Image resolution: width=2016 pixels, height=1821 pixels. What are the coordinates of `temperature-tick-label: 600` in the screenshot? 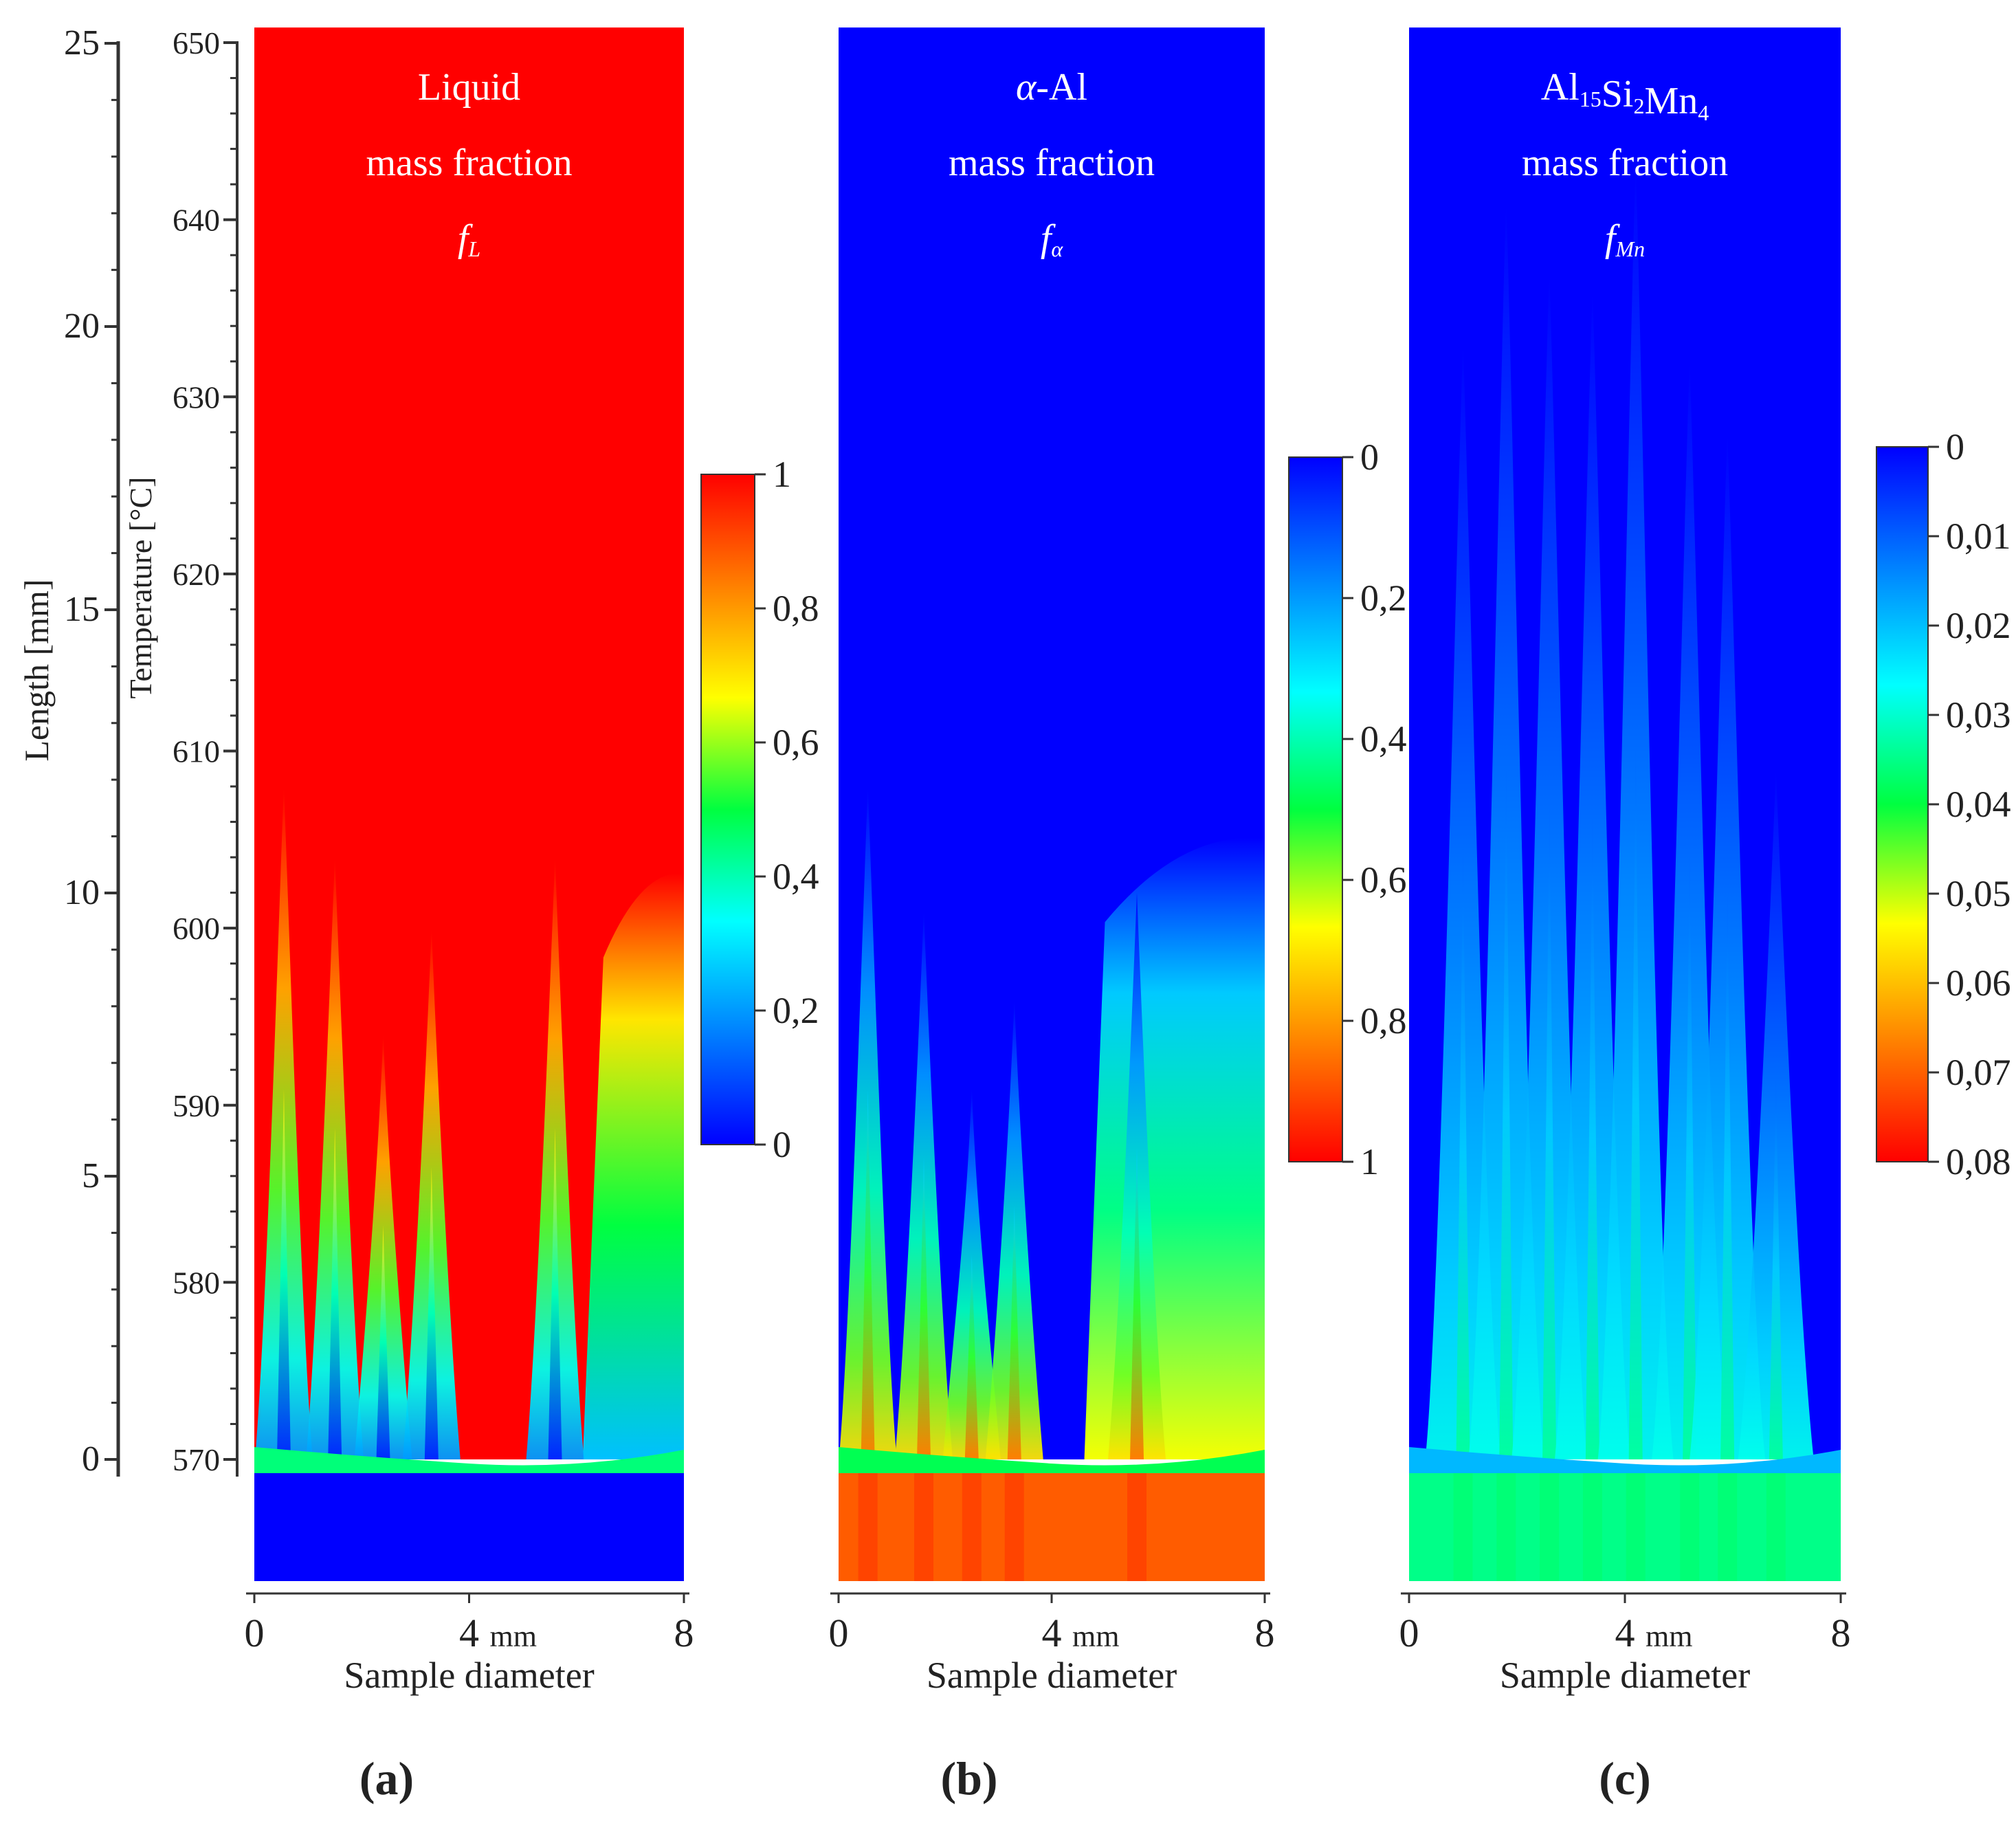 It's located at (196, 928).